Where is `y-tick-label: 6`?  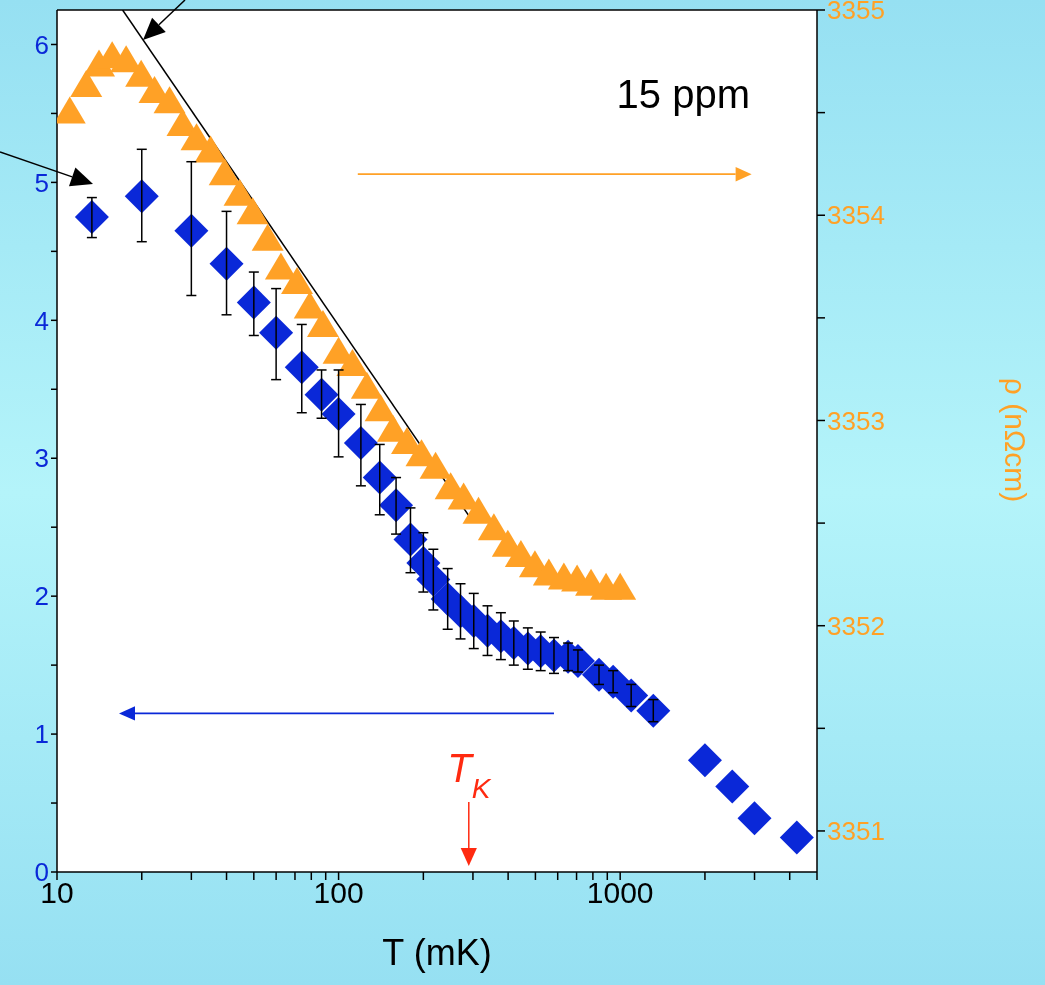
y-tick-label: 6 is located at coordinates (41, 44).